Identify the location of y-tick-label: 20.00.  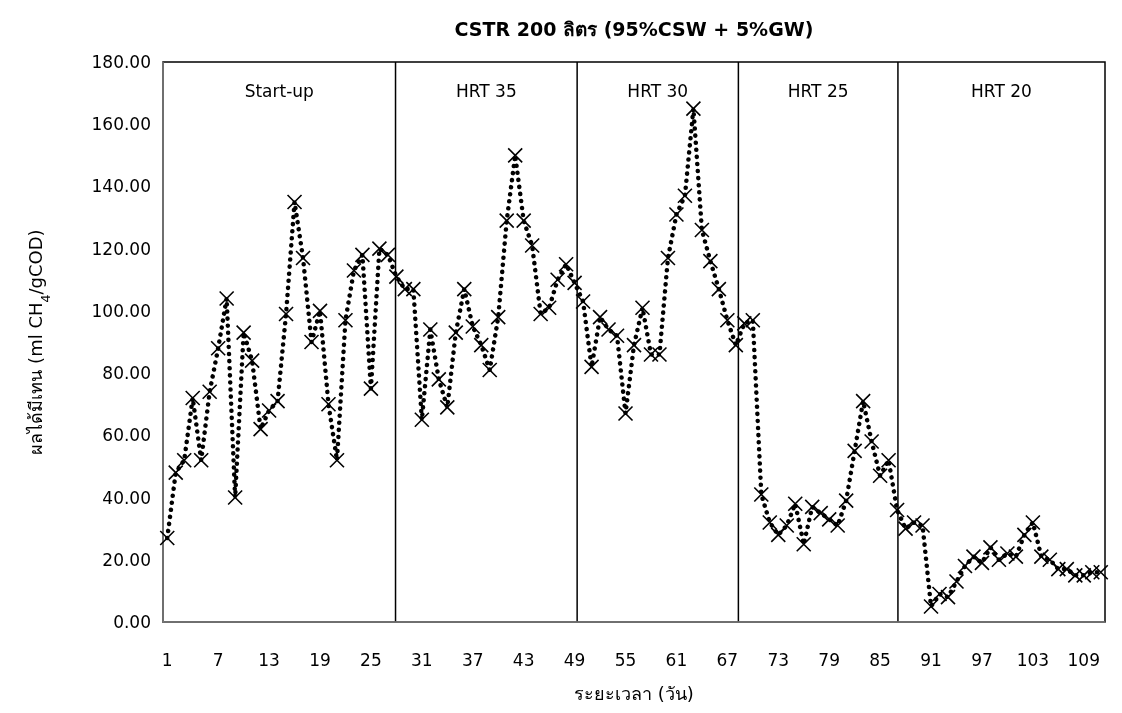
(126, 559).